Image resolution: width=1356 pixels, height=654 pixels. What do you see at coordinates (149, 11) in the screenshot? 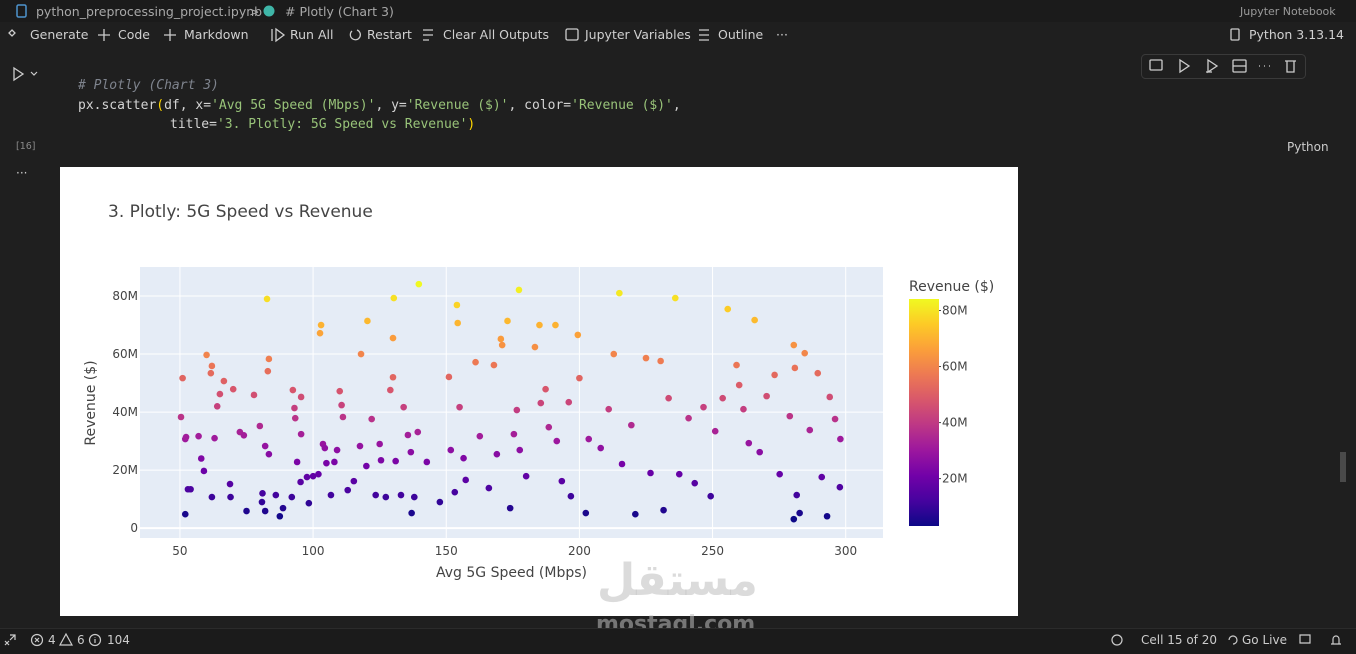
I see `file-name: python_preprocessing_project.ipynb` at bounding box center [149, 11].